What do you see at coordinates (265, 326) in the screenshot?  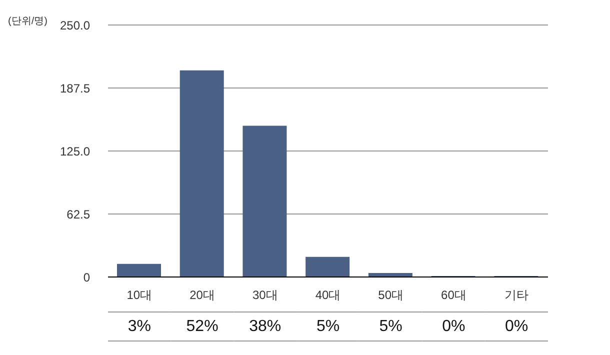 I see `text: 38%` at bounding box center [265, 326].